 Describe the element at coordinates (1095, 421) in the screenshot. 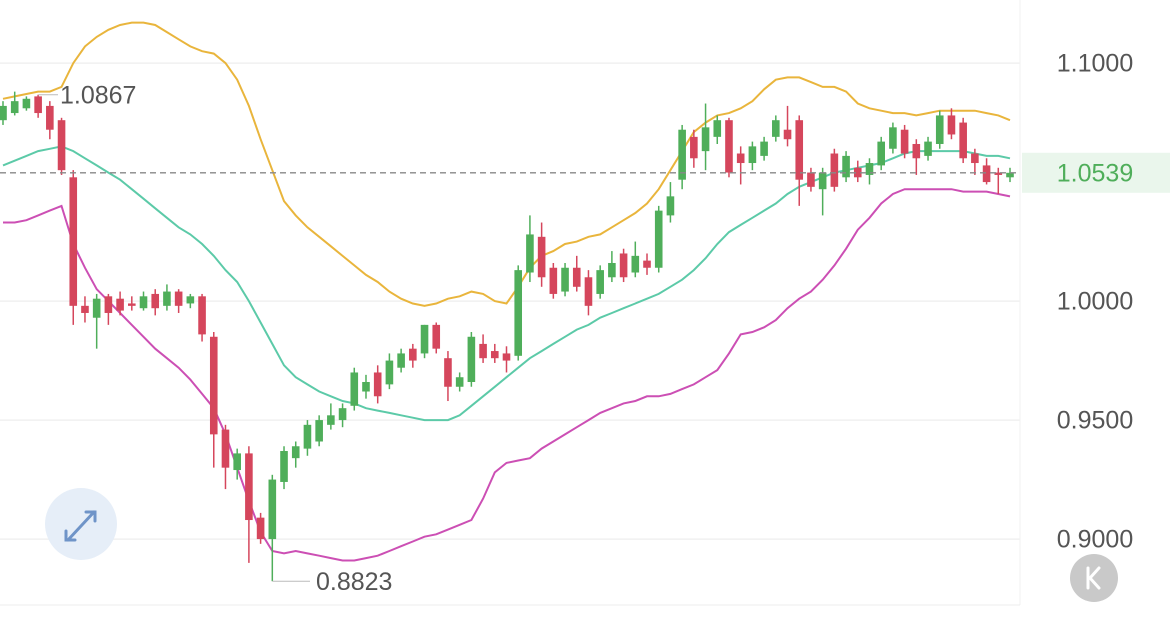

I see `y-tick-label: 0.9500` at that location.